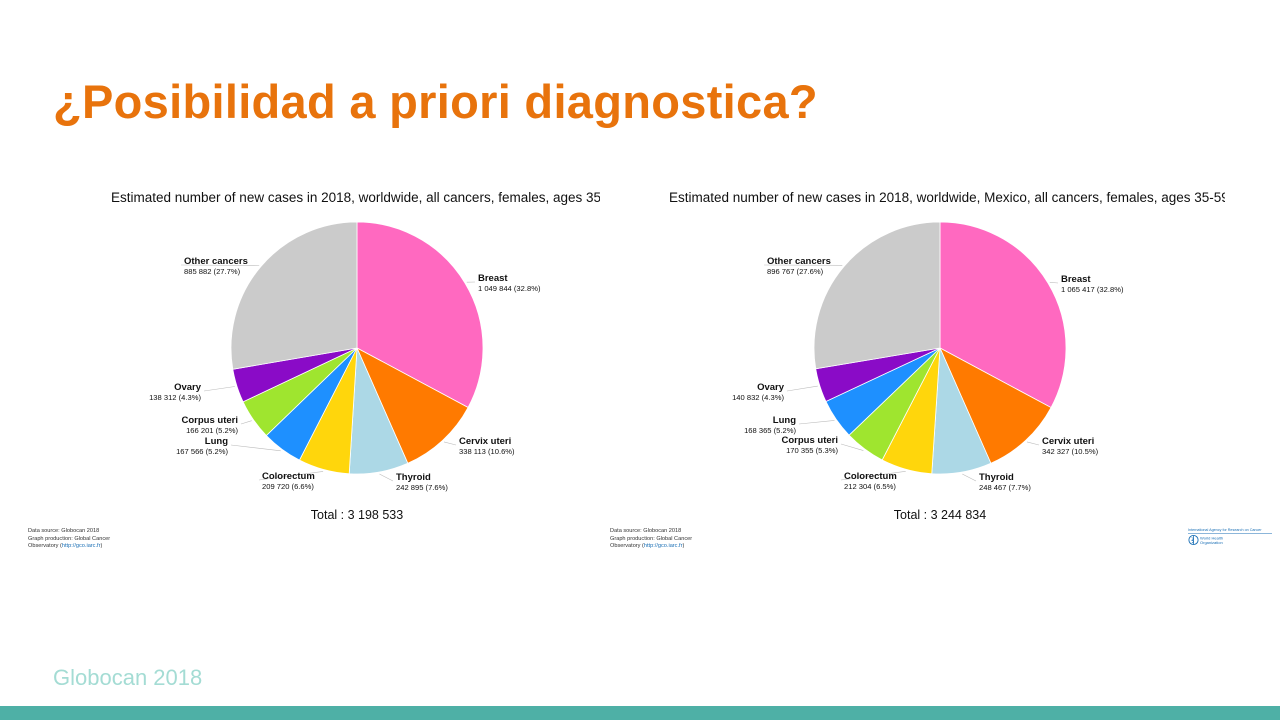 The width and height of the screenshot is (1280, 720). Describe the element at coordinates (422, 487) in the screenshot. I see `slice-value-thyroid: 242 895 (7.6%)` at that location.